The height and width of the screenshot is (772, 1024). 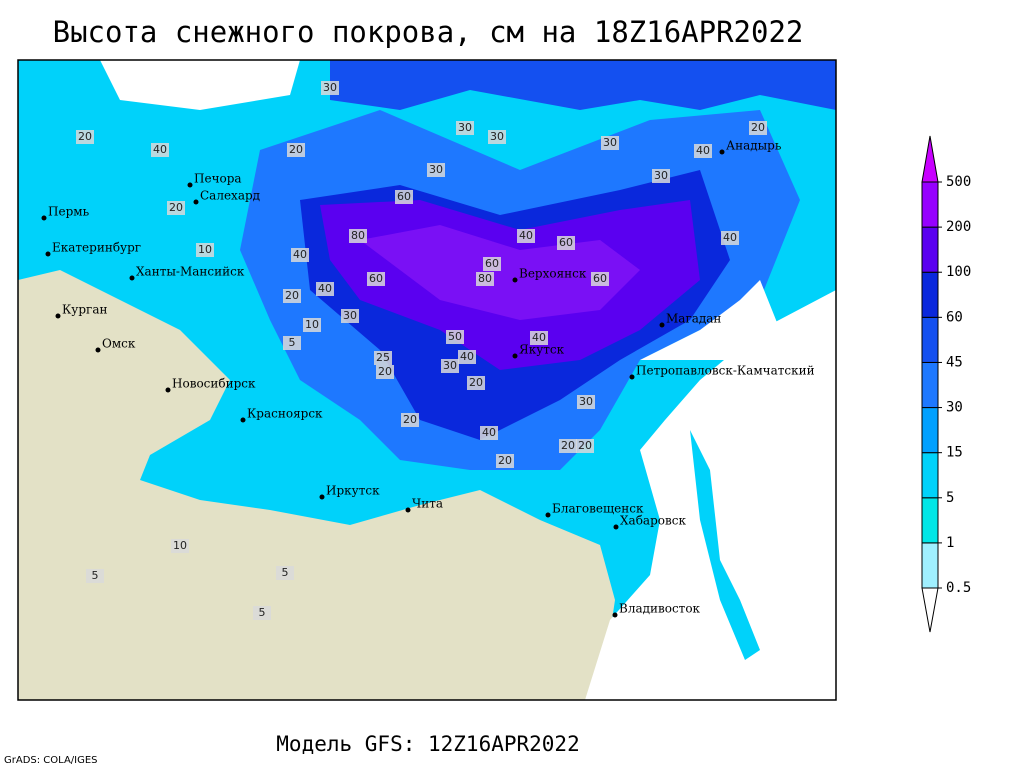 I want to click on legend-label: 100, so click(x=958, y=272).